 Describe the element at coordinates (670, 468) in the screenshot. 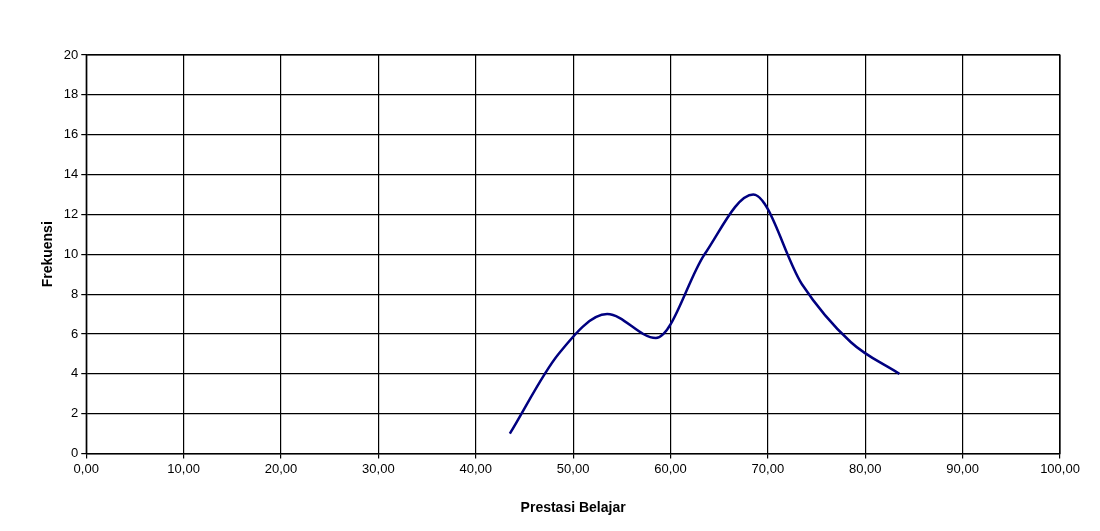

I see `x-tick-label: 60,00` at that location.